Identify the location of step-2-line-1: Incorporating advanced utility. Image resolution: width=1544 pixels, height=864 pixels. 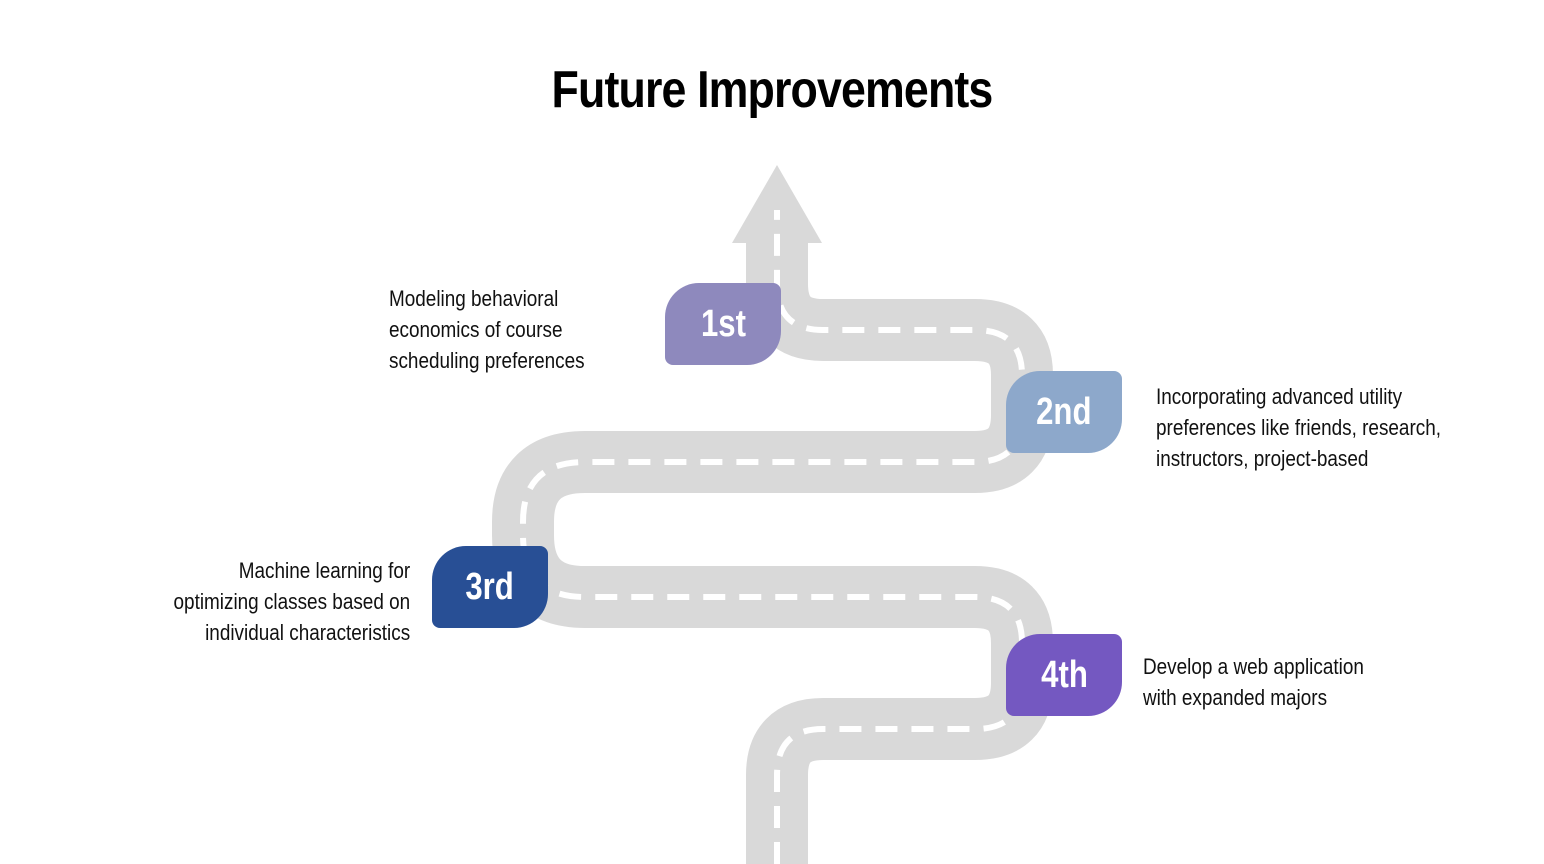
(1279, 396).